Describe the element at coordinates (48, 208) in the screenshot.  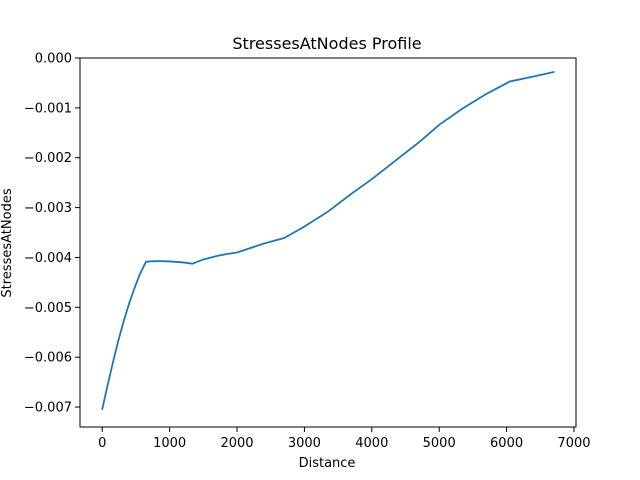
I see `y-tick-label: −0.003` at that location.